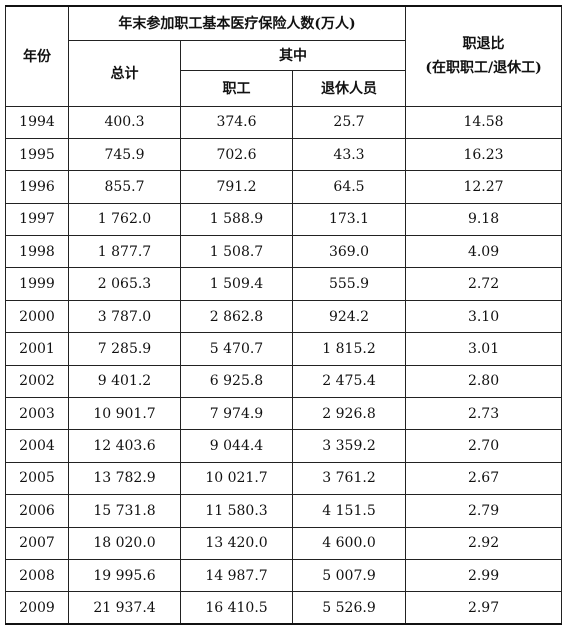 The image size is (566, 632). Describe the element at coordinates (37, 414) in the screenshot. I see `year-cell: 2003` at that location.